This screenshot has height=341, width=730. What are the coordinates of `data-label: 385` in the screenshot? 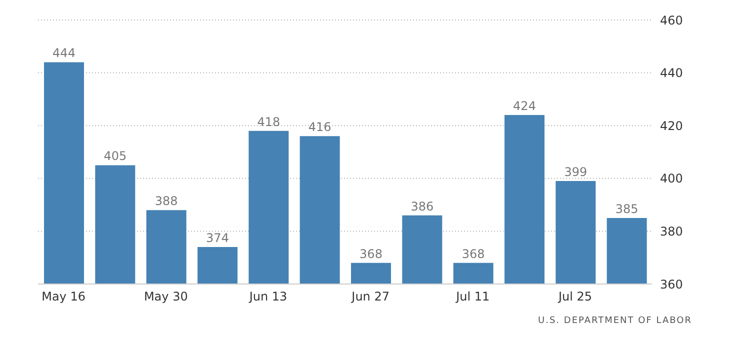 It's located at (626, 209).